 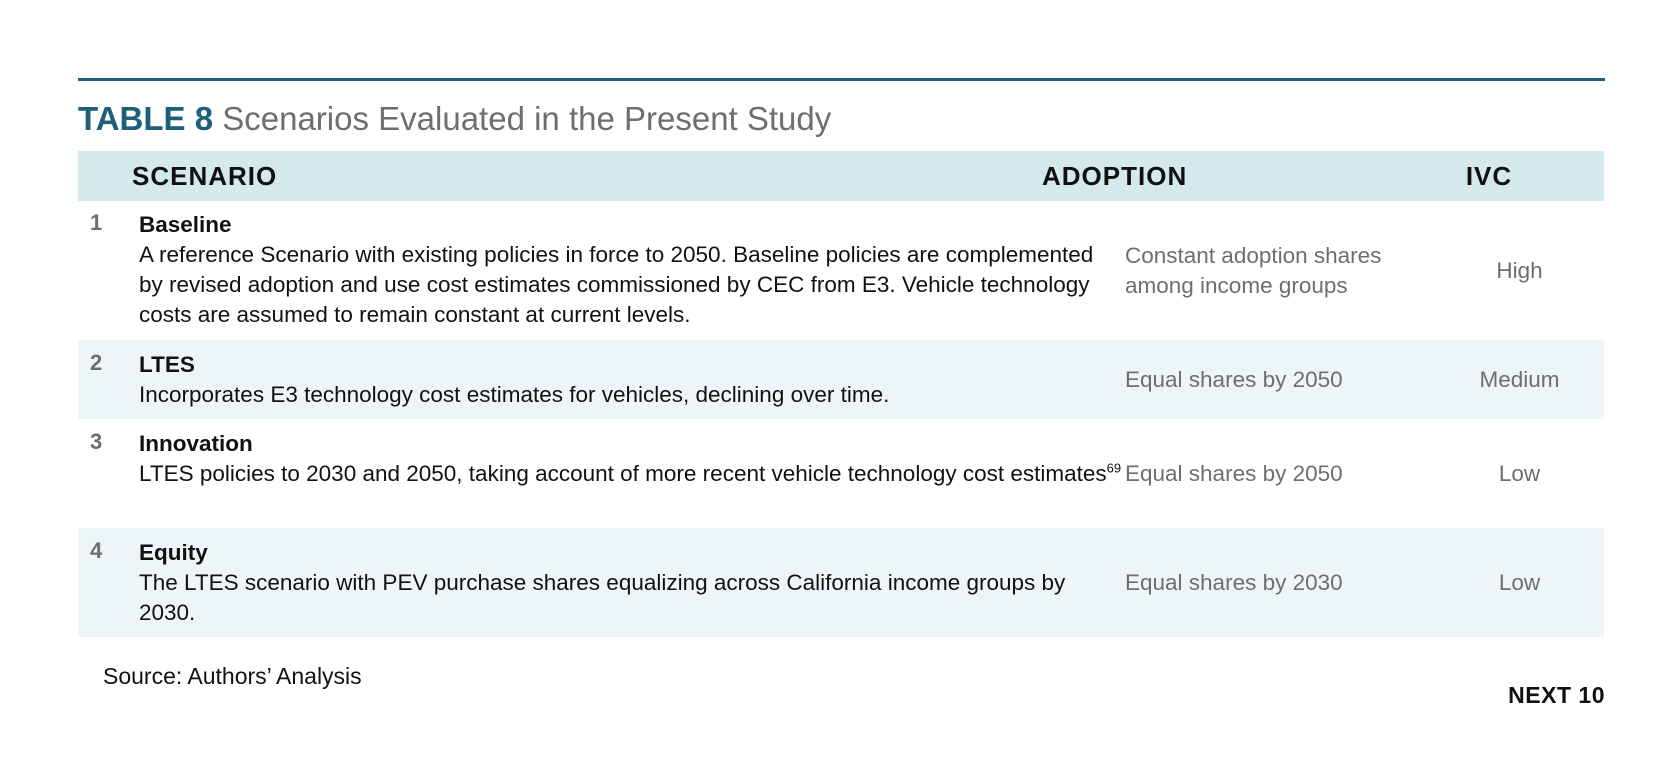 I want to click on header-scenario: SCENARIO, so click(x=205, y=175).